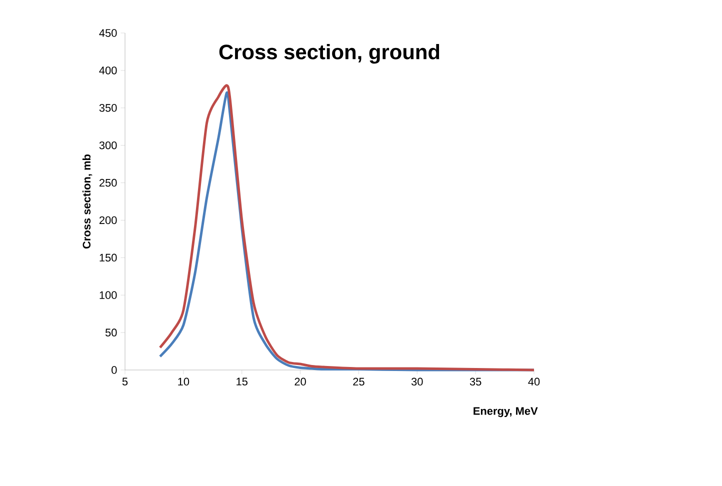 Image resolution: width=722 pixels, height=486 pixels. What do you see at coordinates (108, 33) in the screenshot?
I see `y-tick-label: 450` at bounding box center [108, 33].